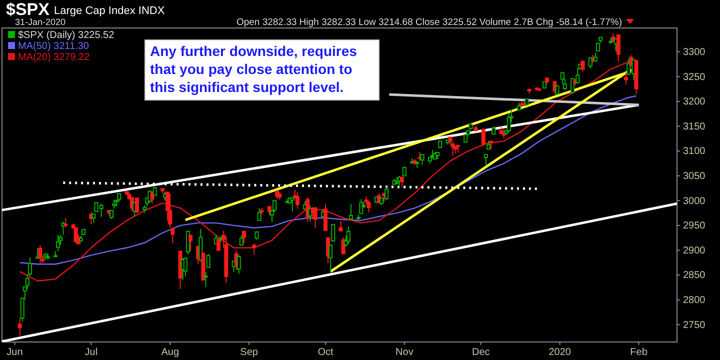  Describe the element at coordinates (110, 11) in the screenshot. I see `chart-subtitle: Large Cap Index INDX` at that location.